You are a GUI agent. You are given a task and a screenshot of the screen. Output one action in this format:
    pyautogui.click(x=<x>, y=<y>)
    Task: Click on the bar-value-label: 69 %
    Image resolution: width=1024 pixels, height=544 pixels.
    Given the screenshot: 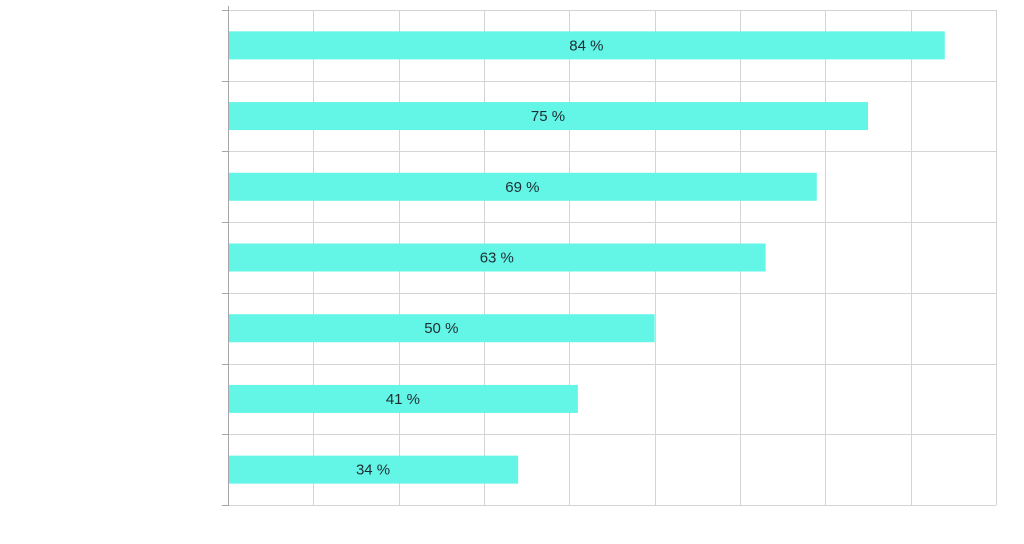 What is the action you would take?
    pyautogui.click(x=522, y=187)
    